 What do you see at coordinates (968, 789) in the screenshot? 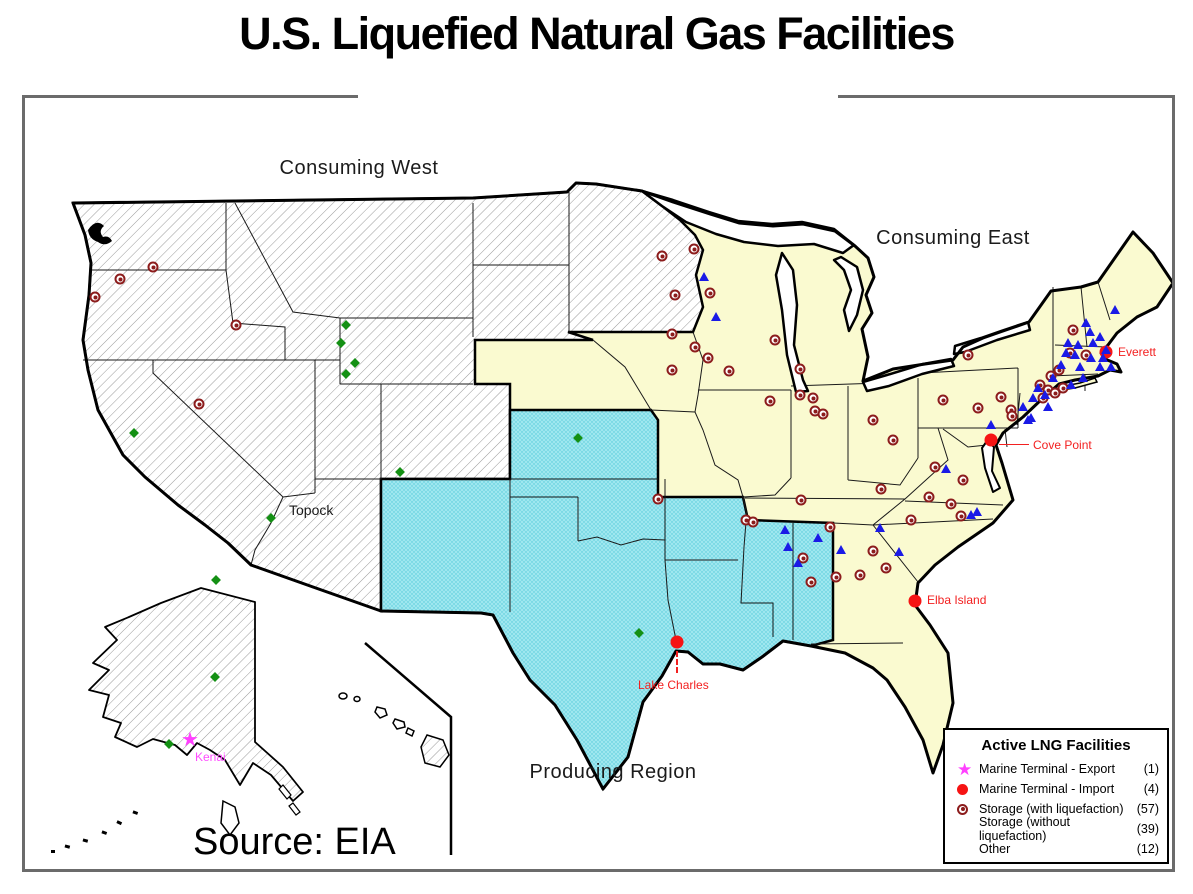
I see `circle-icon` at bounding box center [968, 789].